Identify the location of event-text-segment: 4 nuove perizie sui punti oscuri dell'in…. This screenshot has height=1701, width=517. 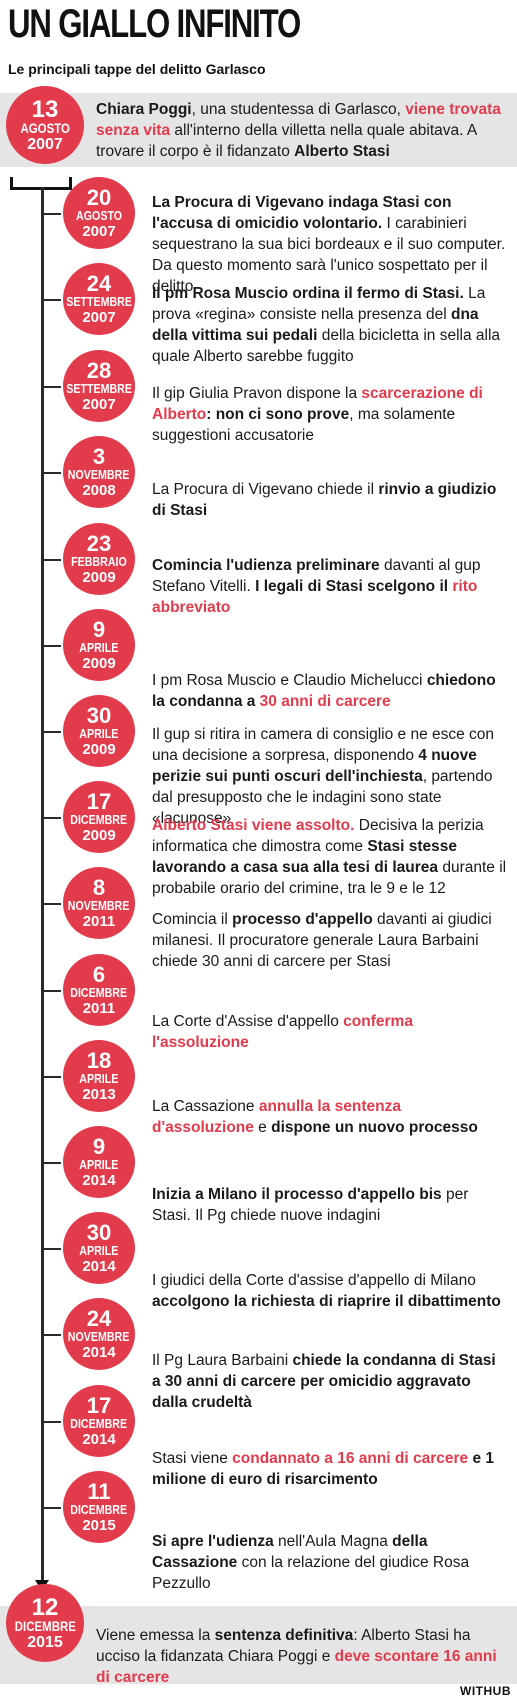
(314, 766).